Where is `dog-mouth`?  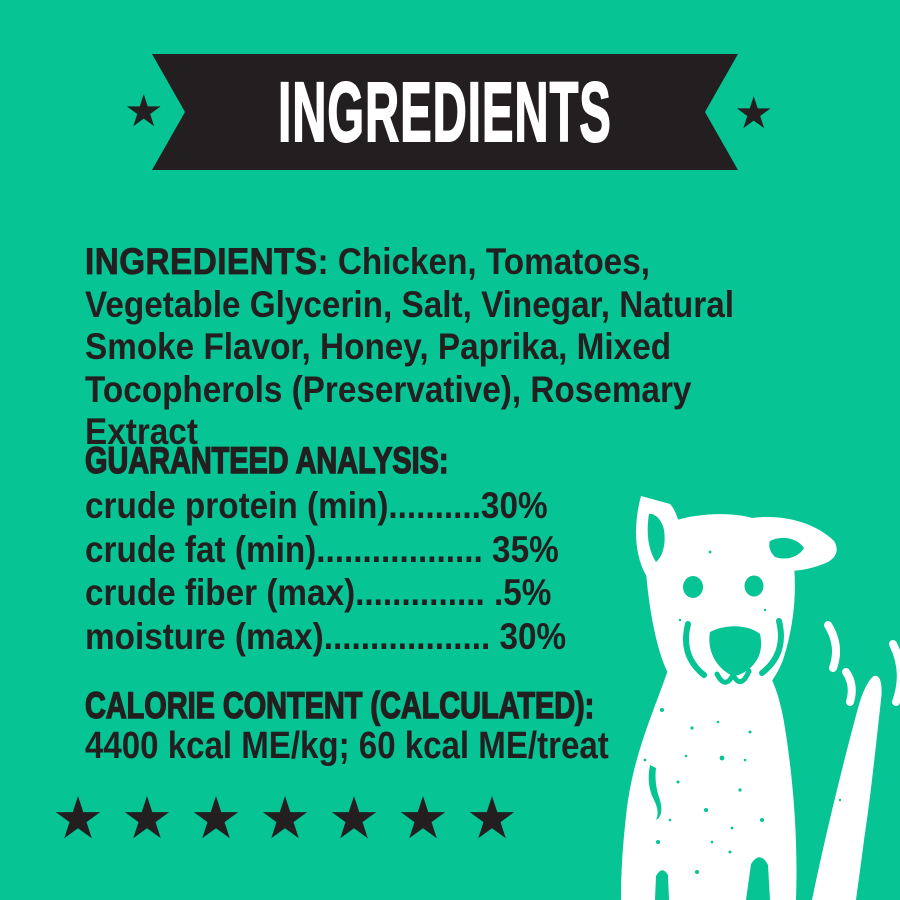
dog-mouth is located at coordinates (733, 651).